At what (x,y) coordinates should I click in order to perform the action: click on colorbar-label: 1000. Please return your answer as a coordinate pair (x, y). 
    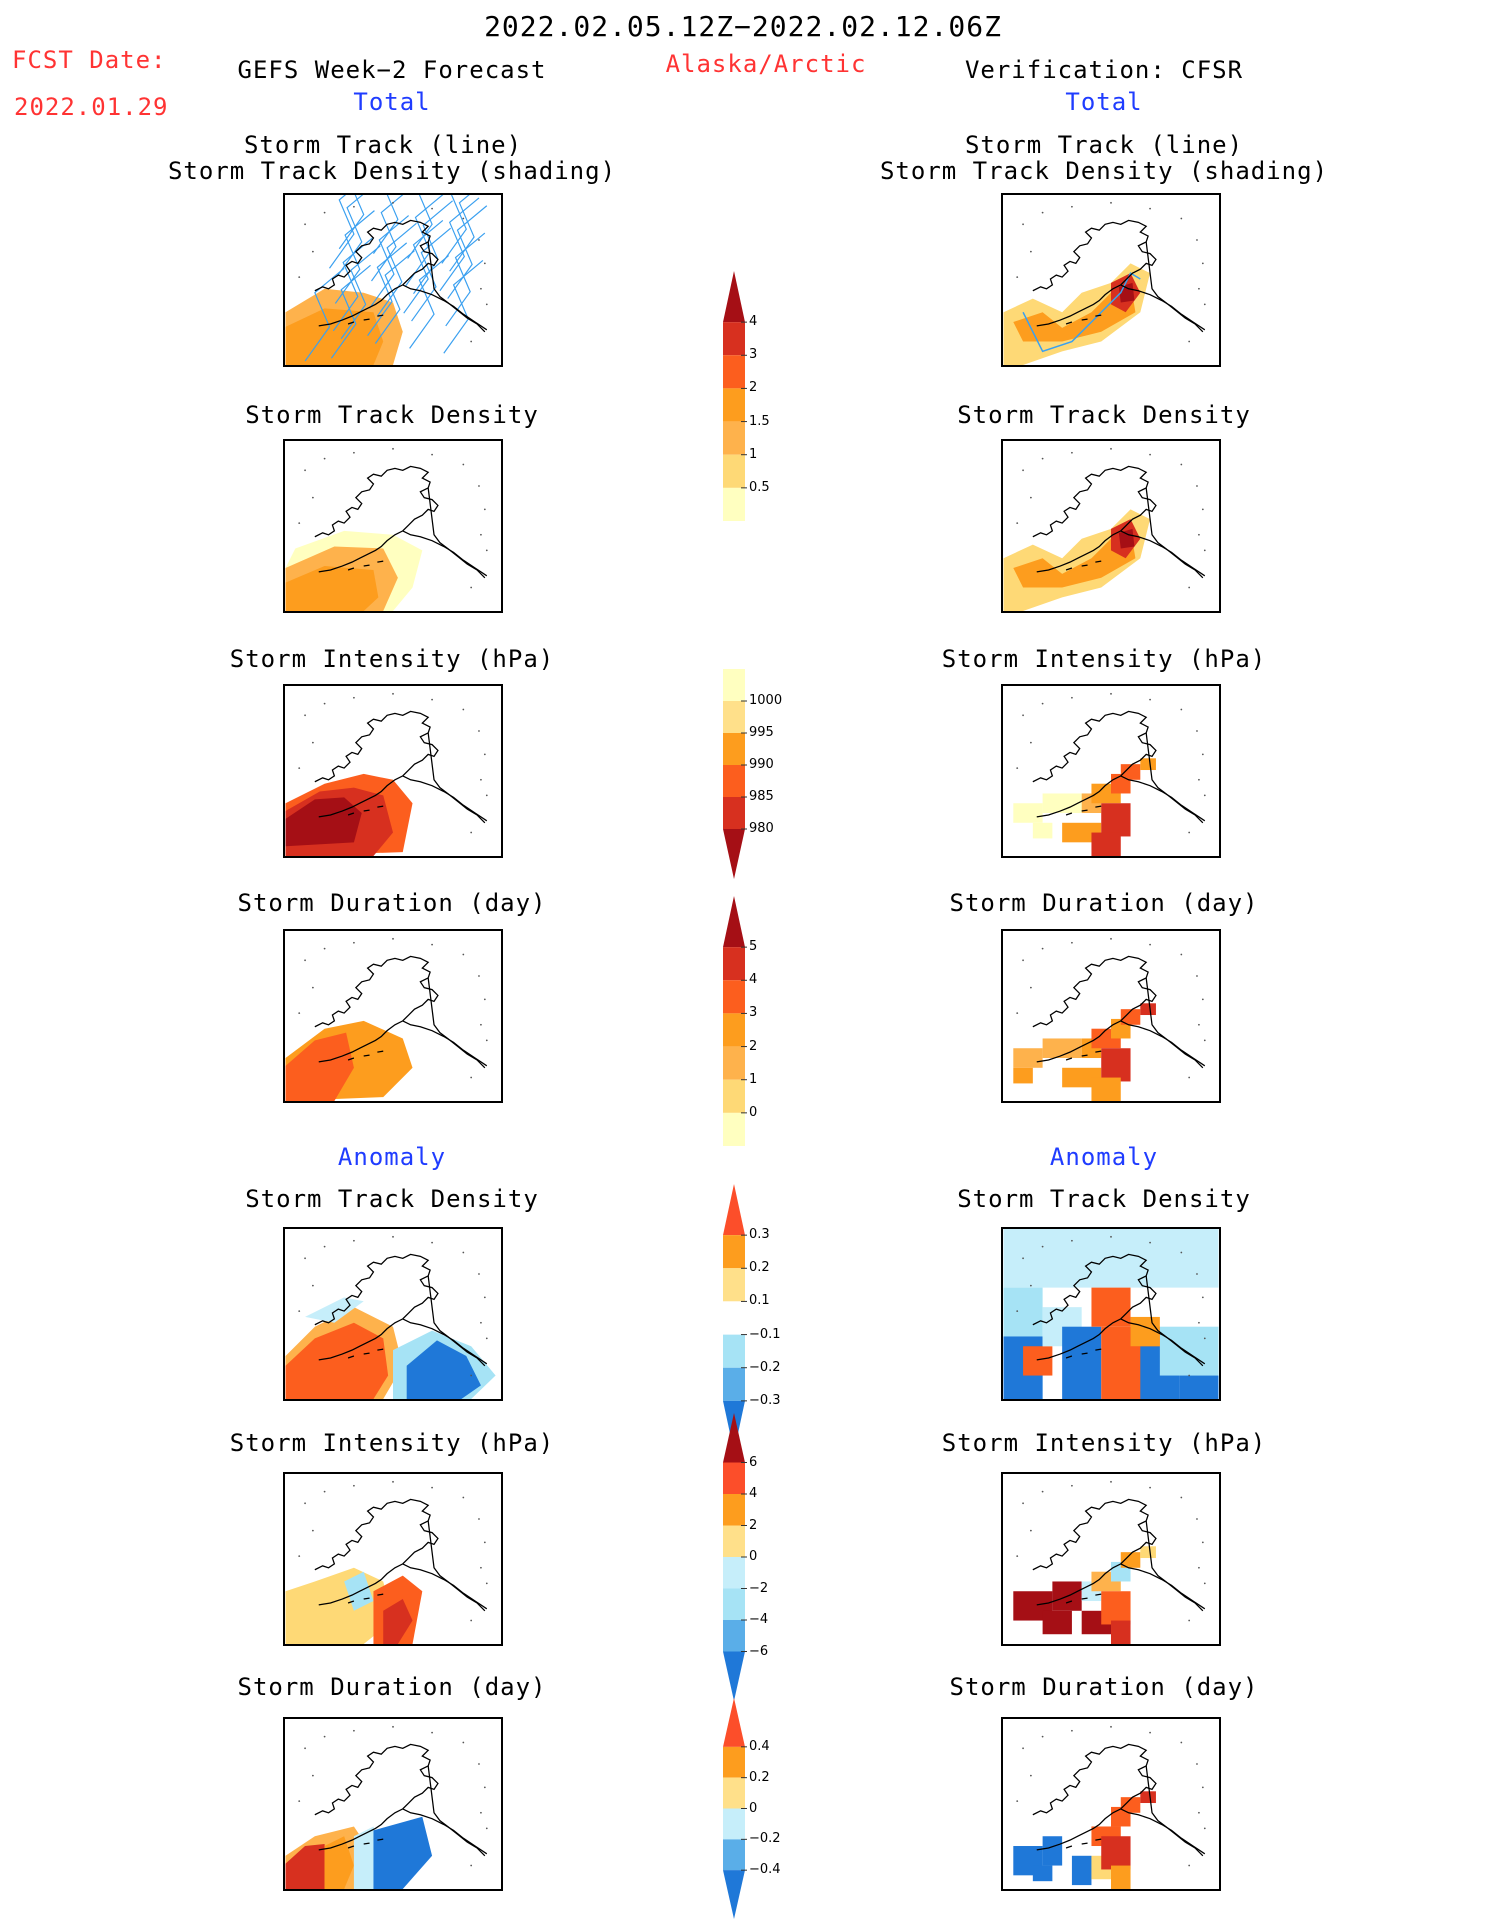
    Looking at the image, I should click on (766, 700).